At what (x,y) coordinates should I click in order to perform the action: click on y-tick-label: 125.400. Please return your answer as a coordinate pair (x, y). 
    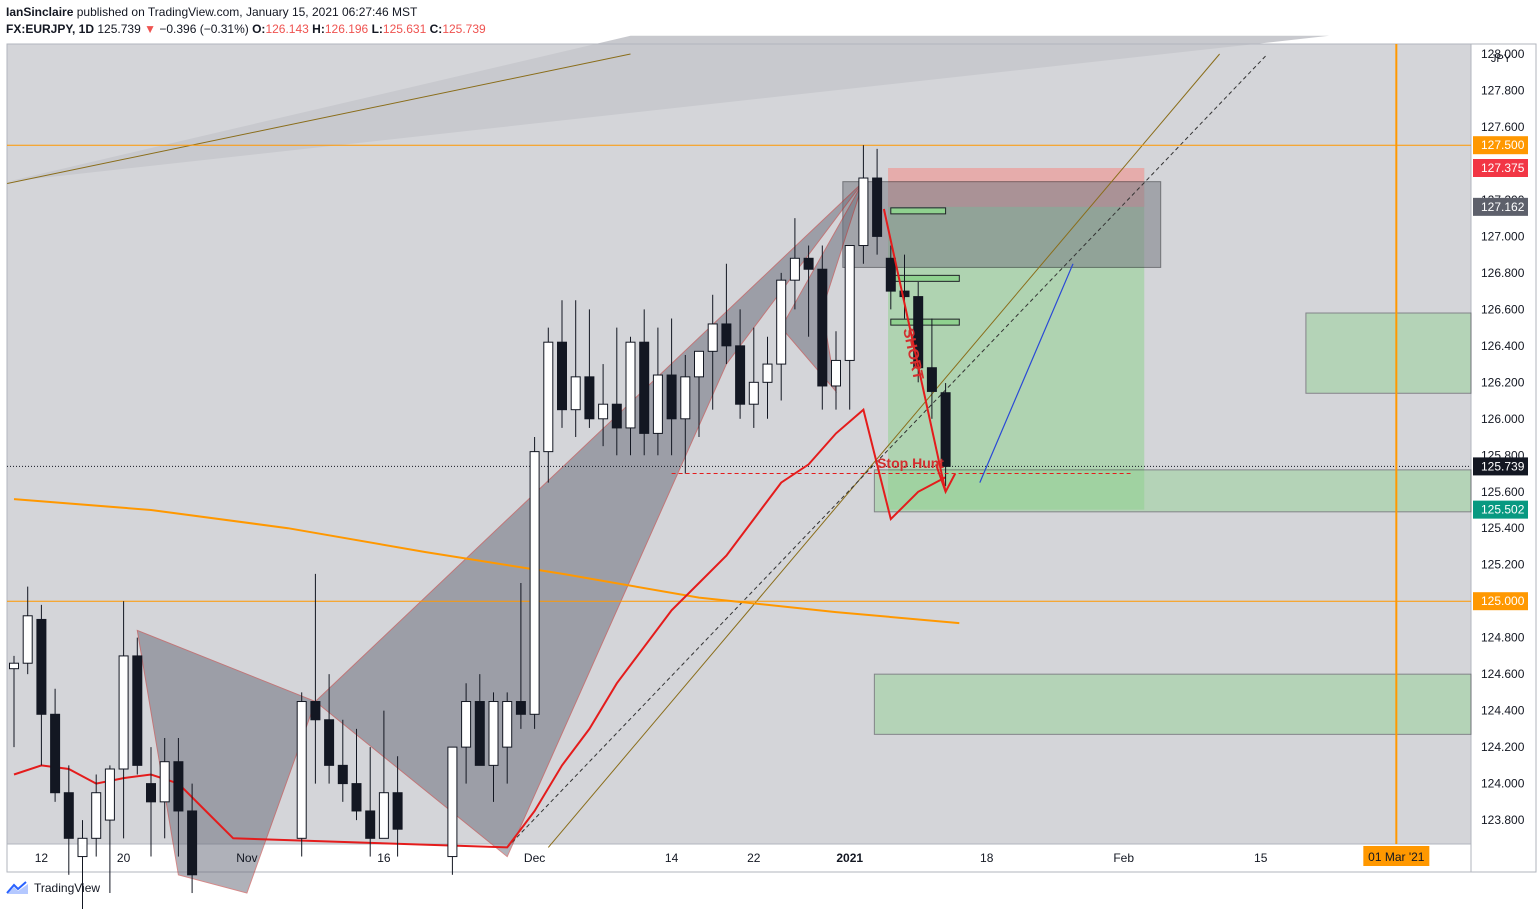
    Looking at the image, I should click on (1503, 528).